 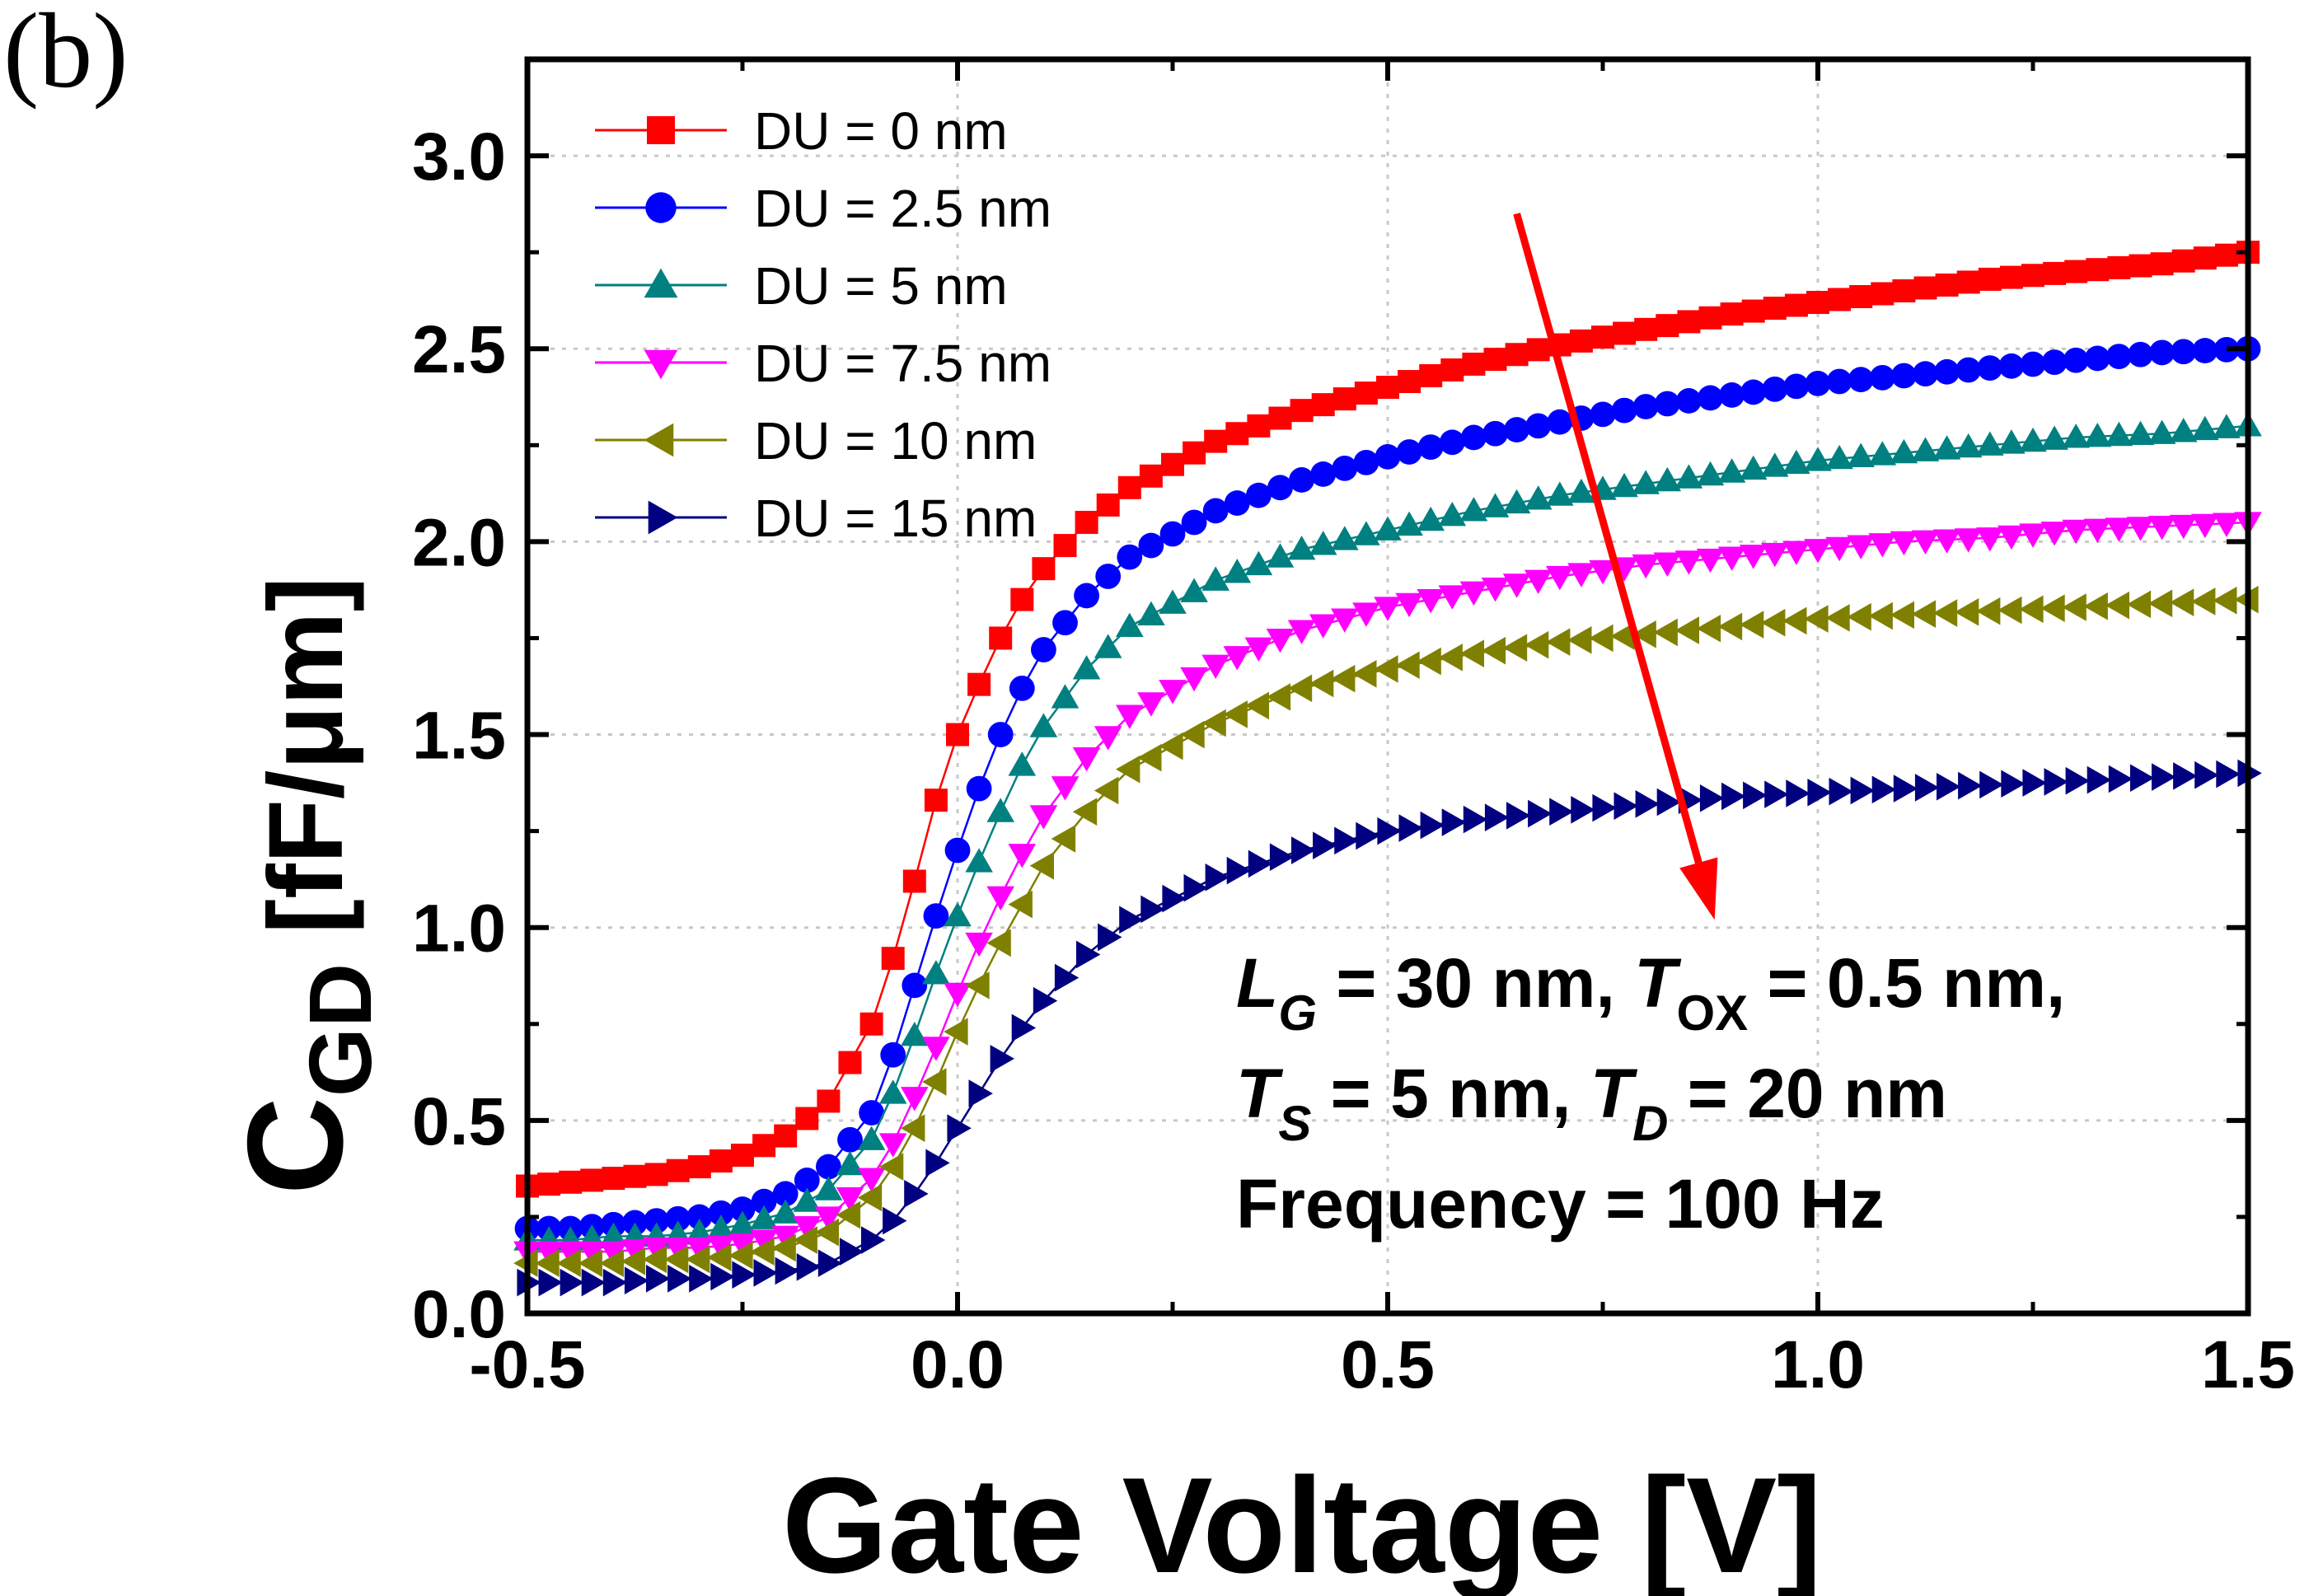 I want to click on annotation-segment: T, so click(x=1614, y=1093).